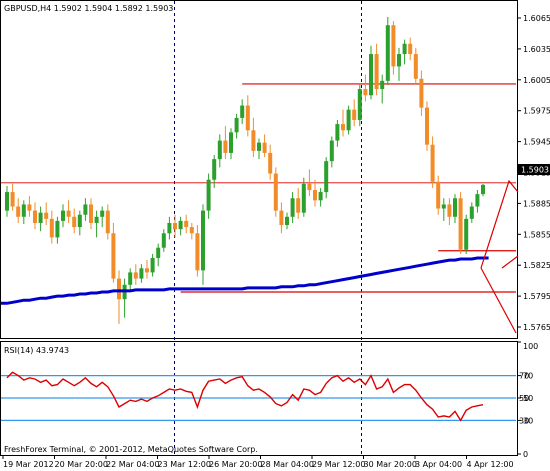 This screenshot has width=550, height=471. I want to click on time-tick-label: 23 Mar 12:00, so click(184, 464).